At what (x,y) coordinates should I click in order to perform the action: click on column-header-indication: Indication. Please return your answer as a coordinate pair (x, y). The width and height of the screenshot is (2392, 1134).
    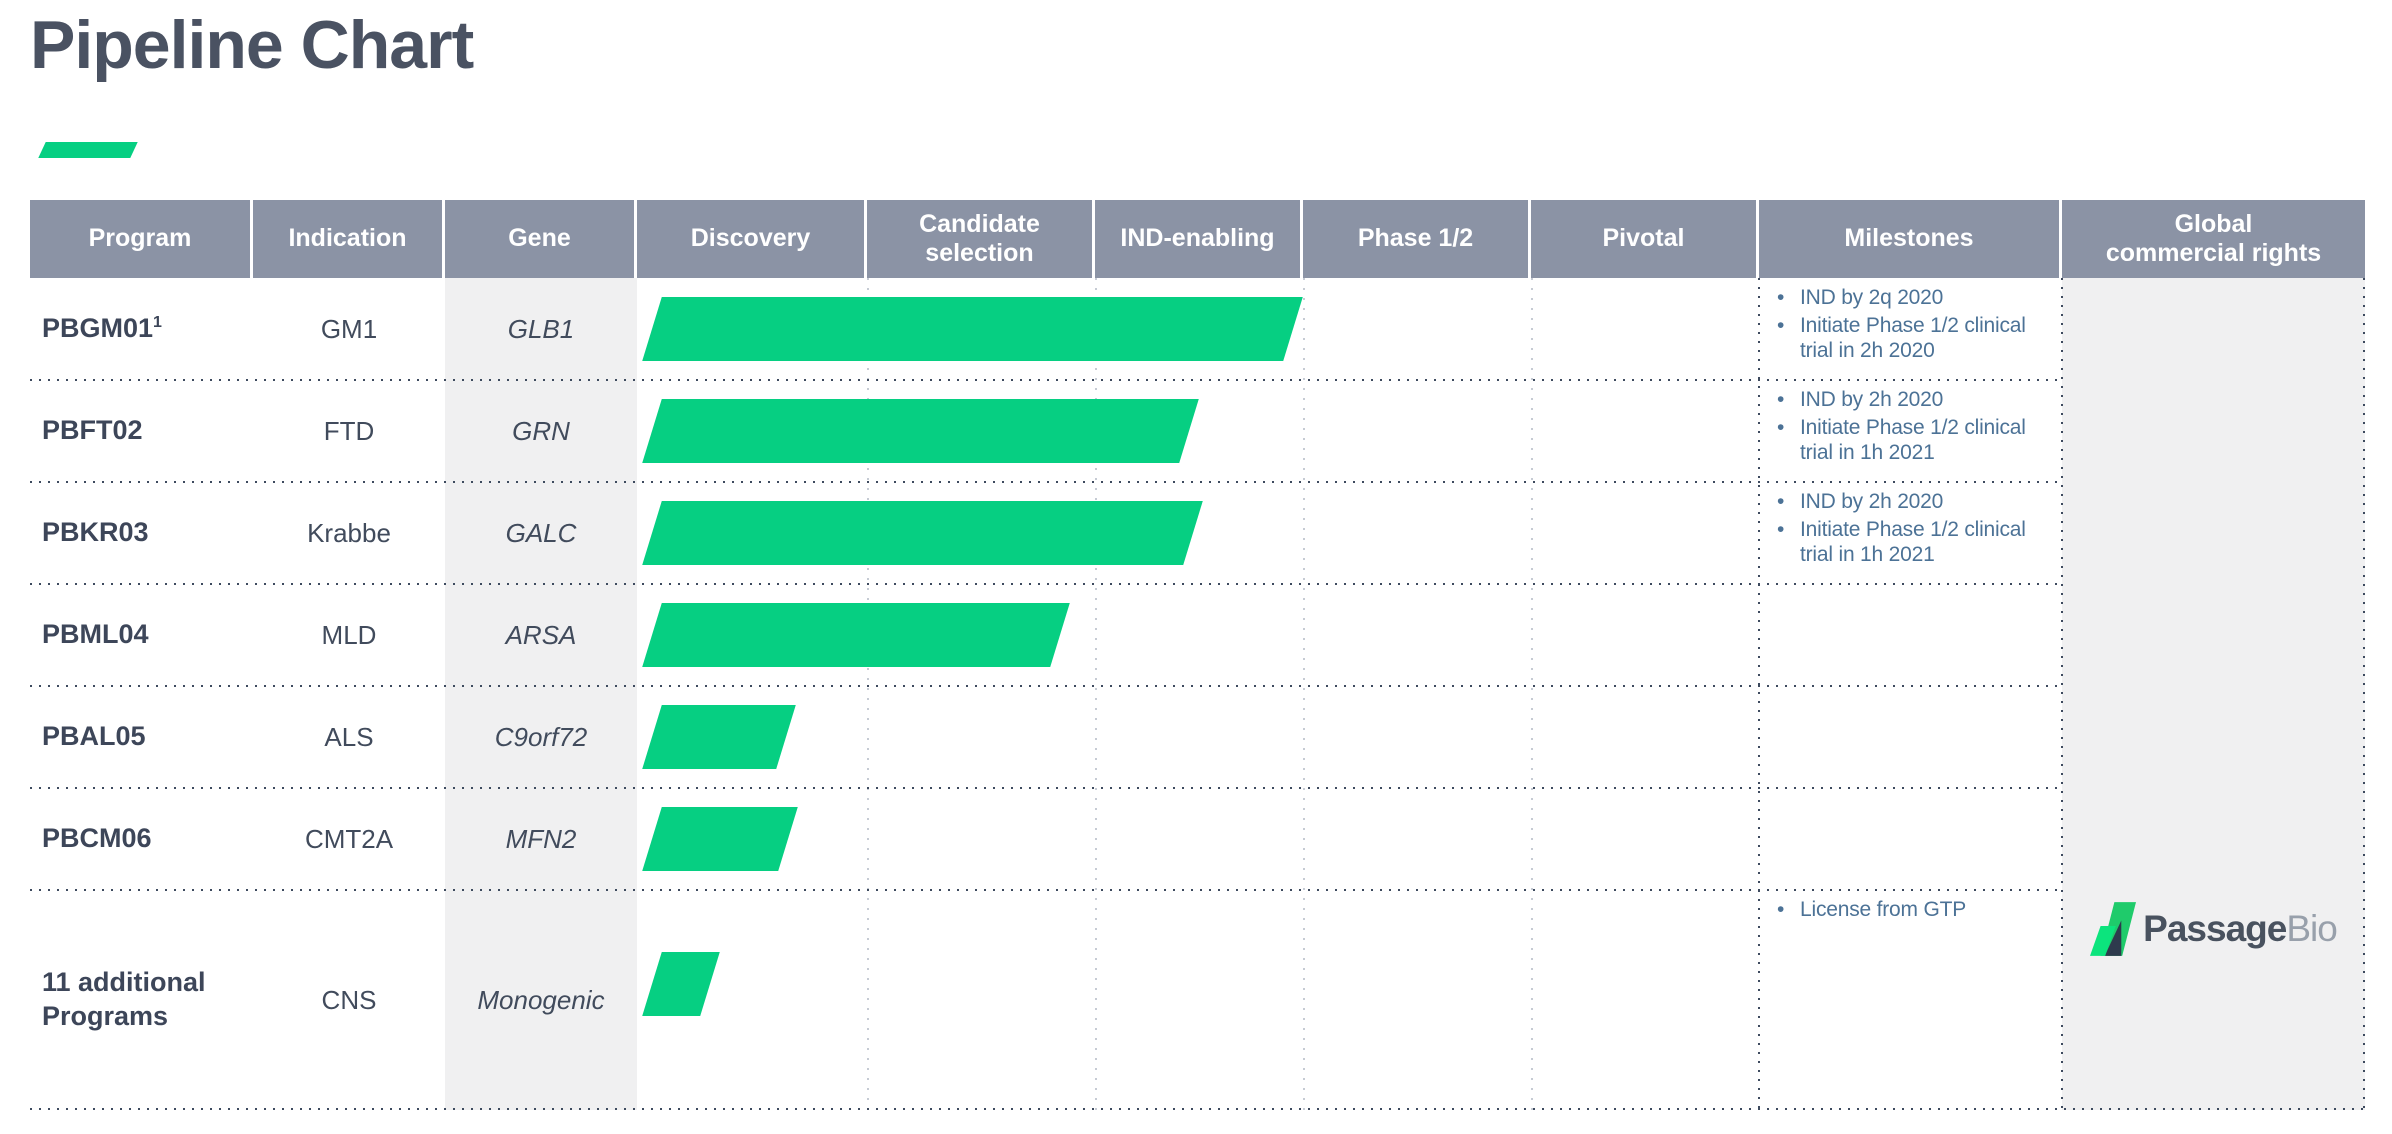
    Looking at the image, I should click on (347, 239).